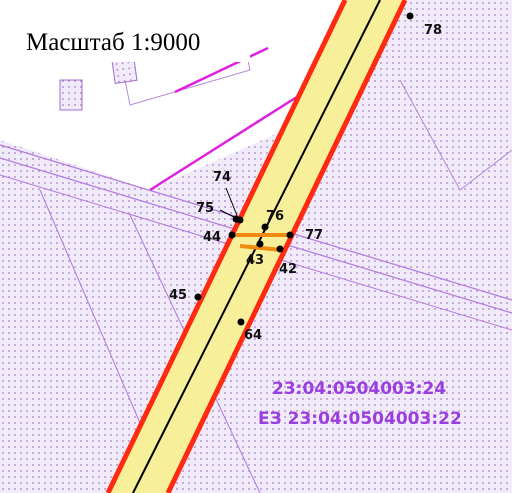 The image size is (512, 493). What do you see at coordinates (178, 295) in the screenshot?
I see `point-label: 45` at bounding box center [178, 295].